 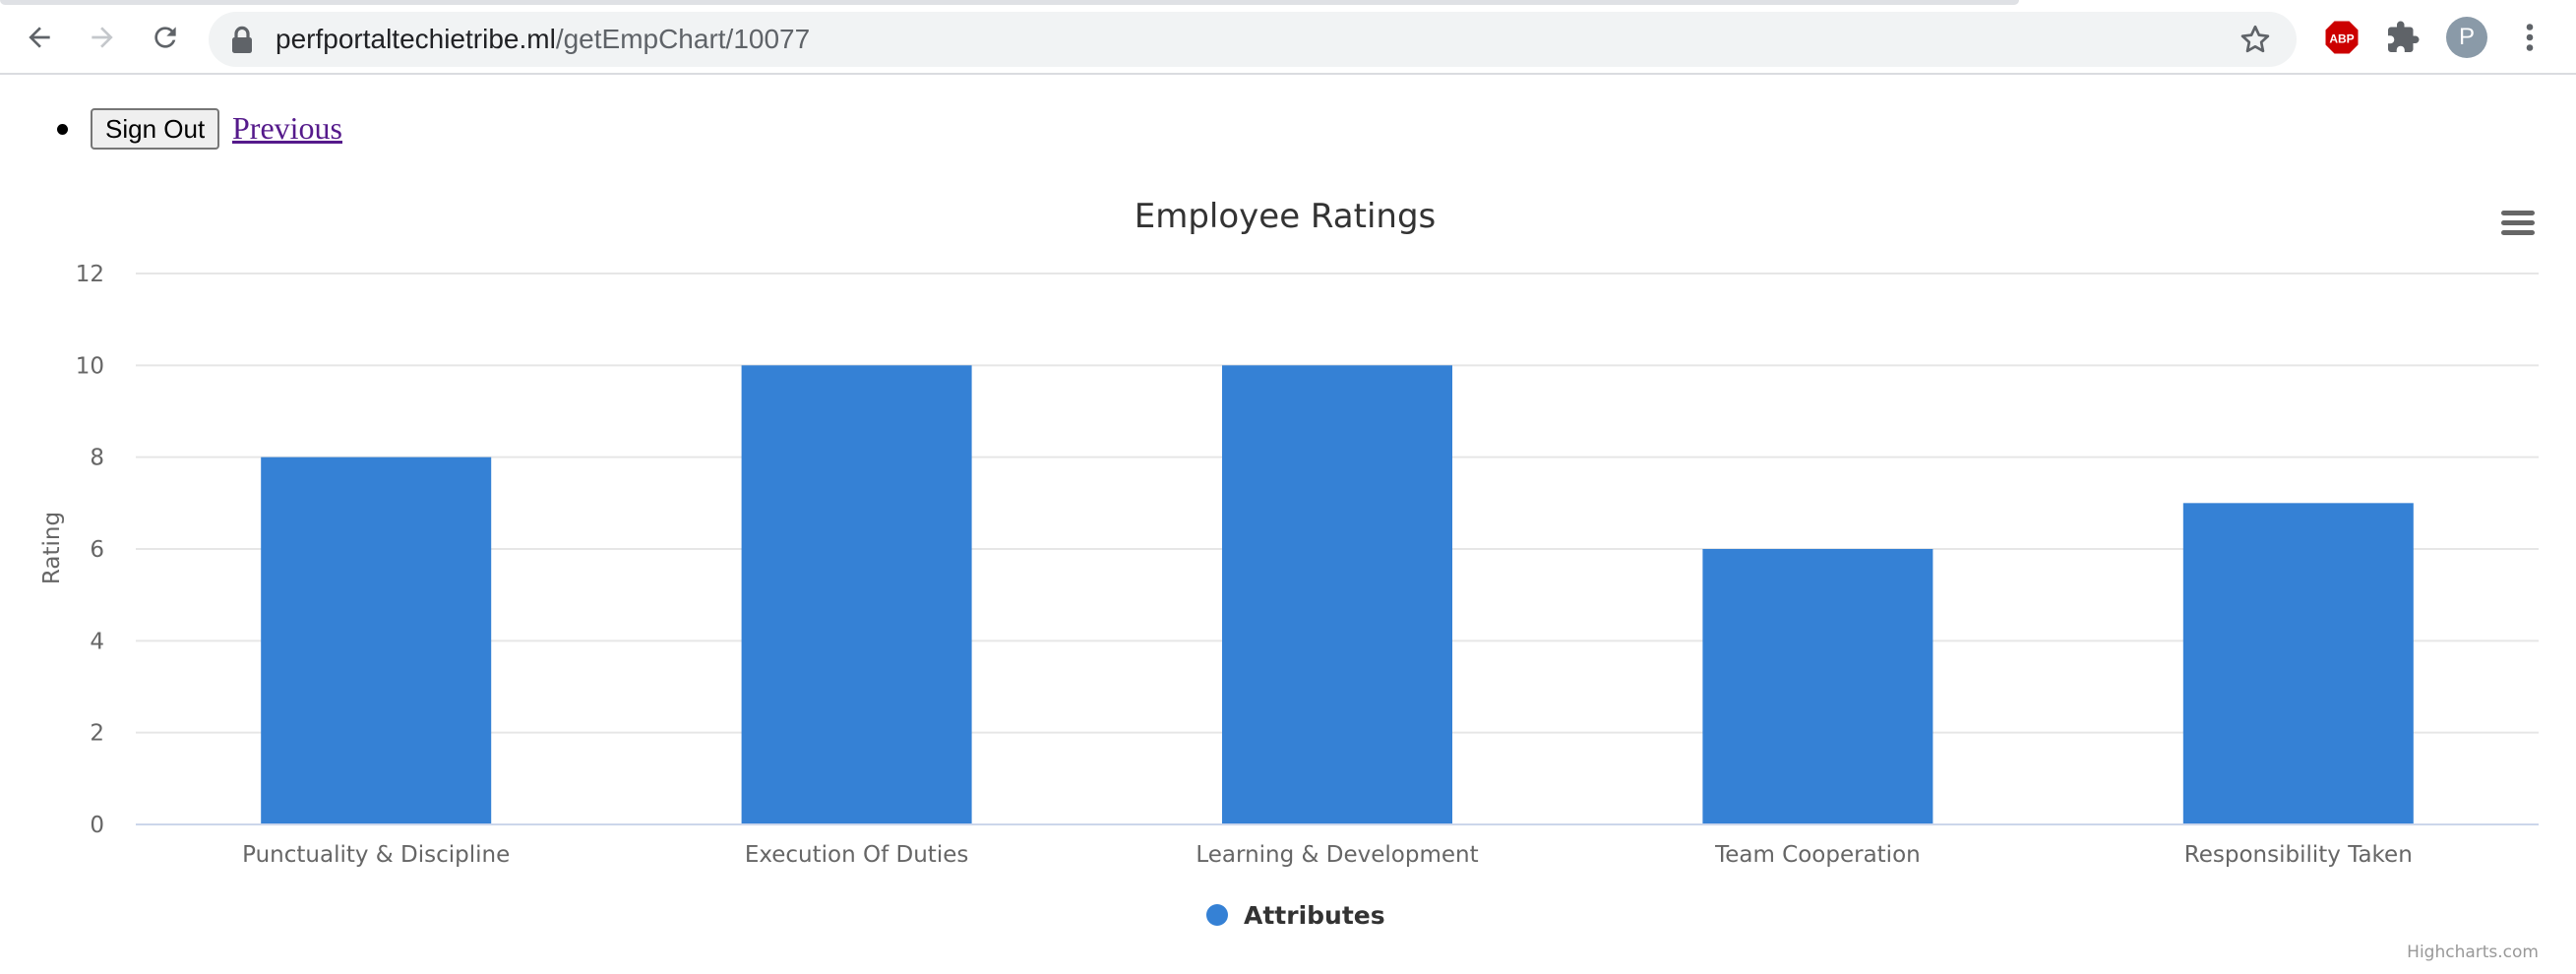 I want to click on back-button, so click(x=39, y=37).